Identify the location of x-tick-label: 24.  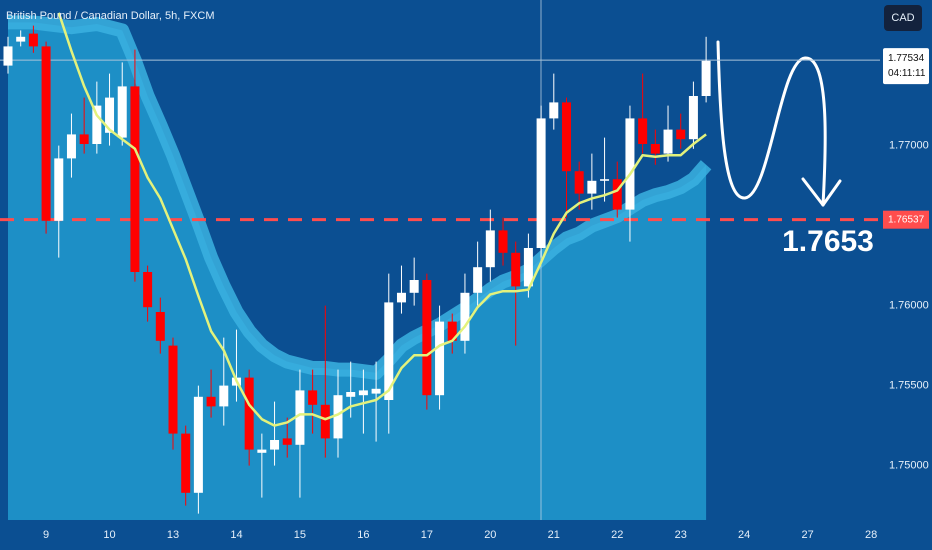
(744, 535).